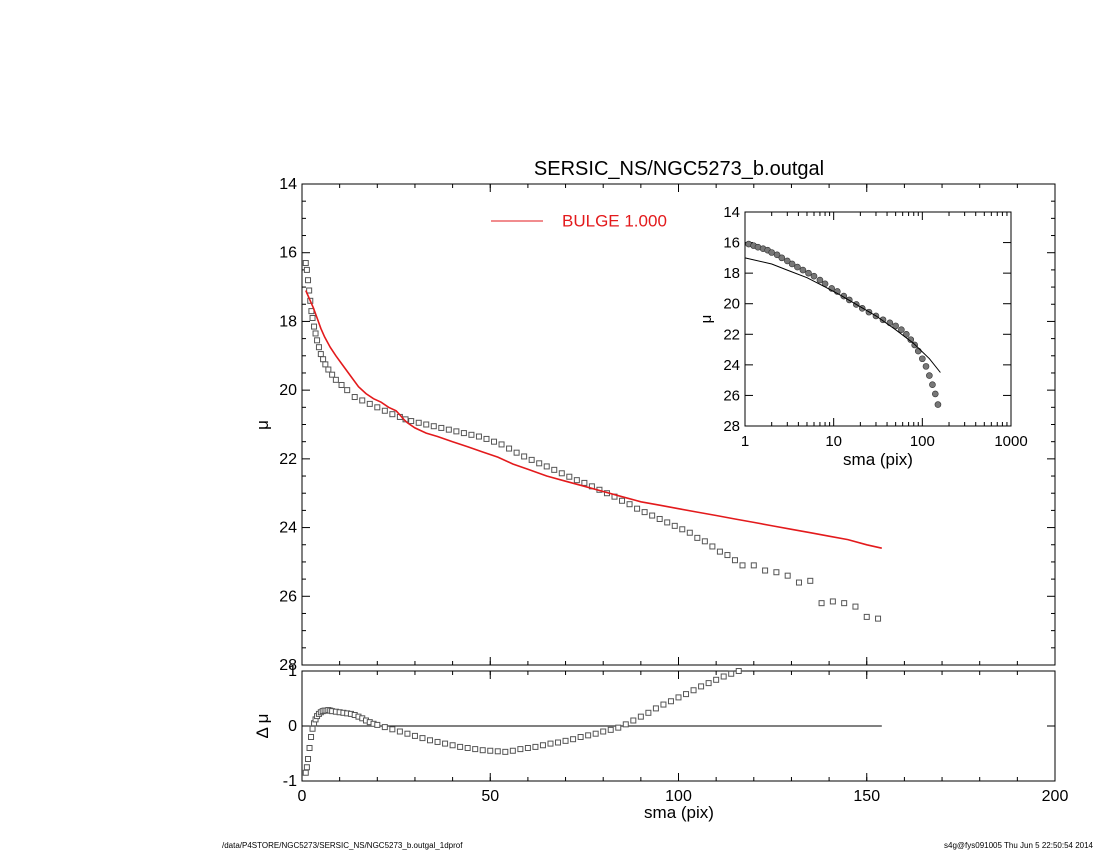 This screenshot has width=1100, height=850. I want to click on inset-axes-ticks: 1 10 100 1000 14 16 18 20 22 24 26 28, so click(875, 327).